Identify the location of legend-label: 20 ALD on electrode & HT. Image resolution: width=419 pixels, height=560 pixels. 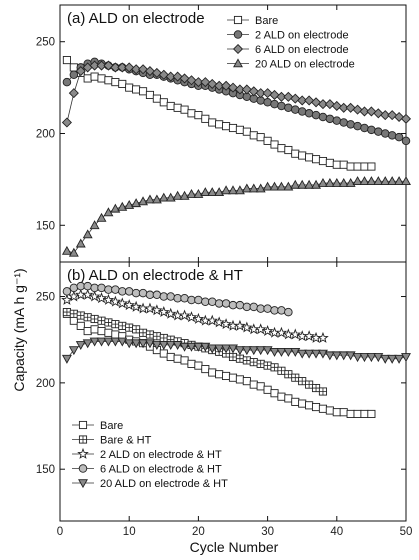
(164, 484).